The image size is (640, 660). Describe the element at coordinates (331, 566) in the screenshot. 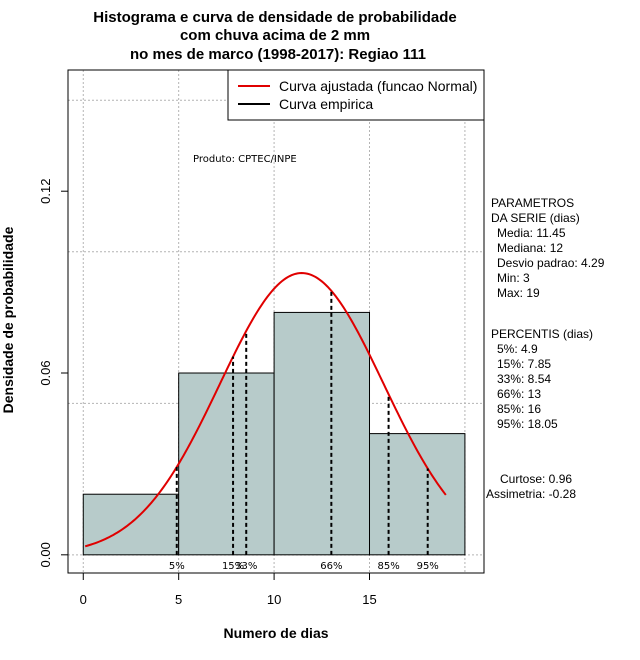

I see `percentile-label: 66%` at that location.